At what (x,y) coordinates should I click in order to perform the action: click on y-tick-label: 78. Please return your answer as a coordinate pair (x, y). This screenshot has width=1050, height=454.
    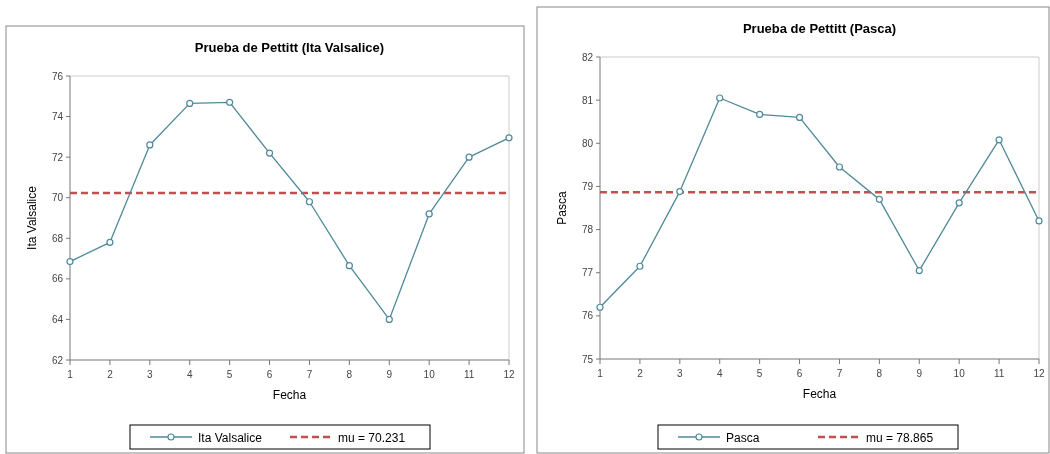
    Looking at the image, I should click on (587, 230).